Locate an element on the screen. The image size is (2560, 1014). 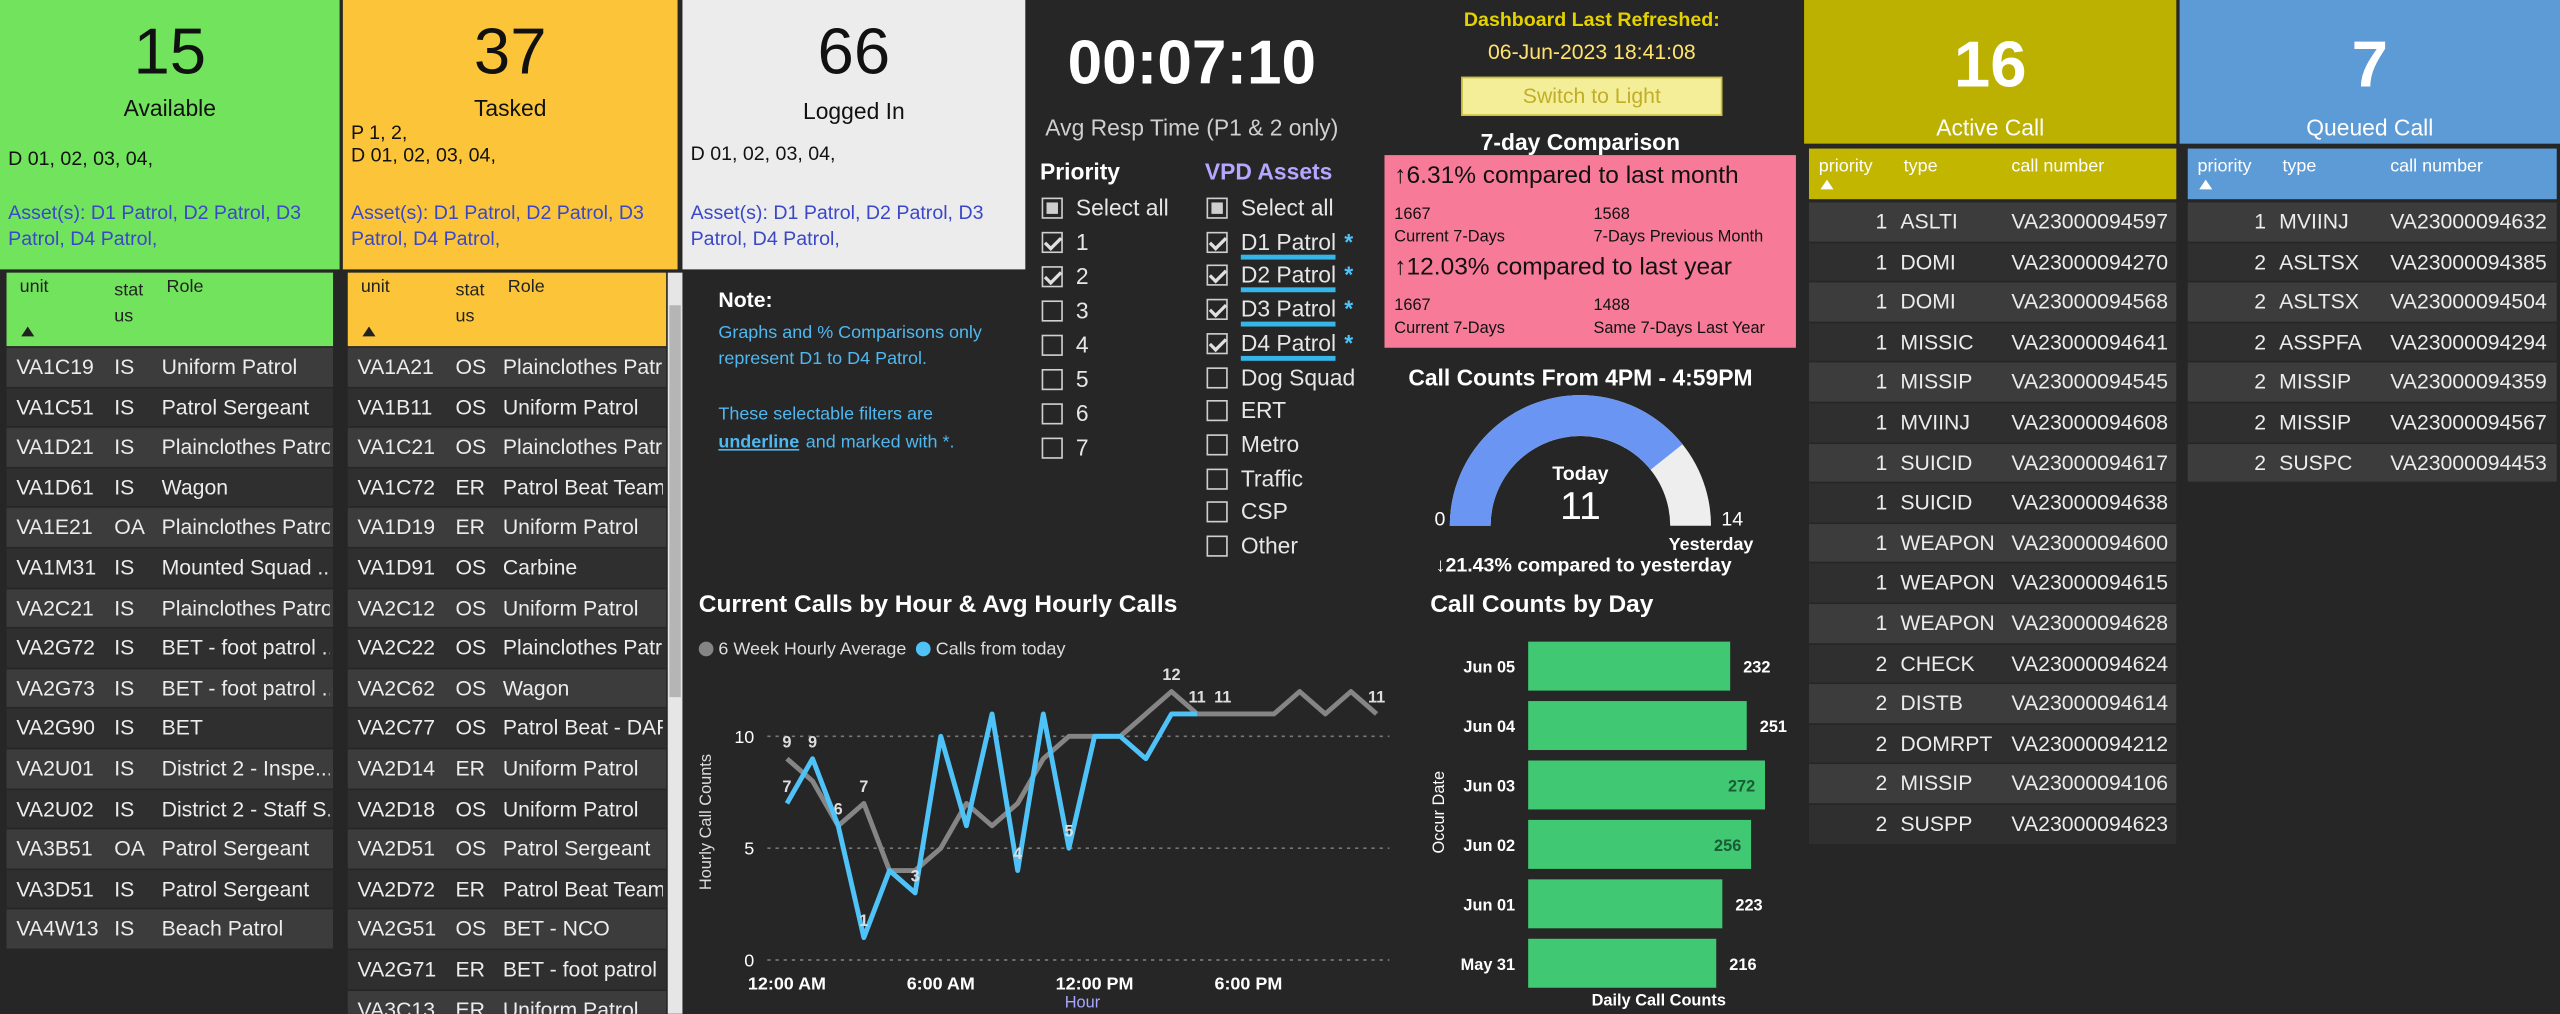
filter-option: 6 is located at coordinates (1082, 413).